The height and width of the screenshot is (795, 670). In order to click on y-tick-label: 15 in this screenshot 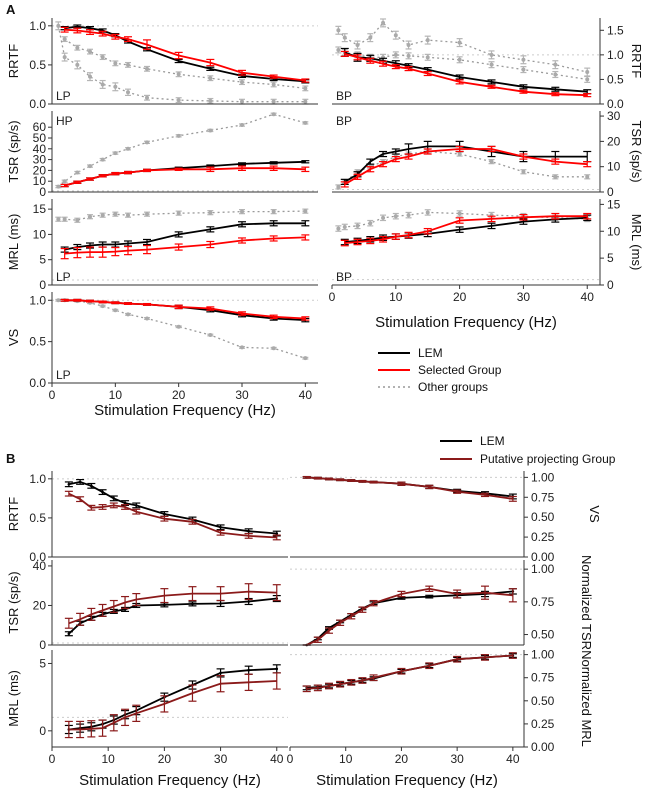, I will do `click(614, 204)`.